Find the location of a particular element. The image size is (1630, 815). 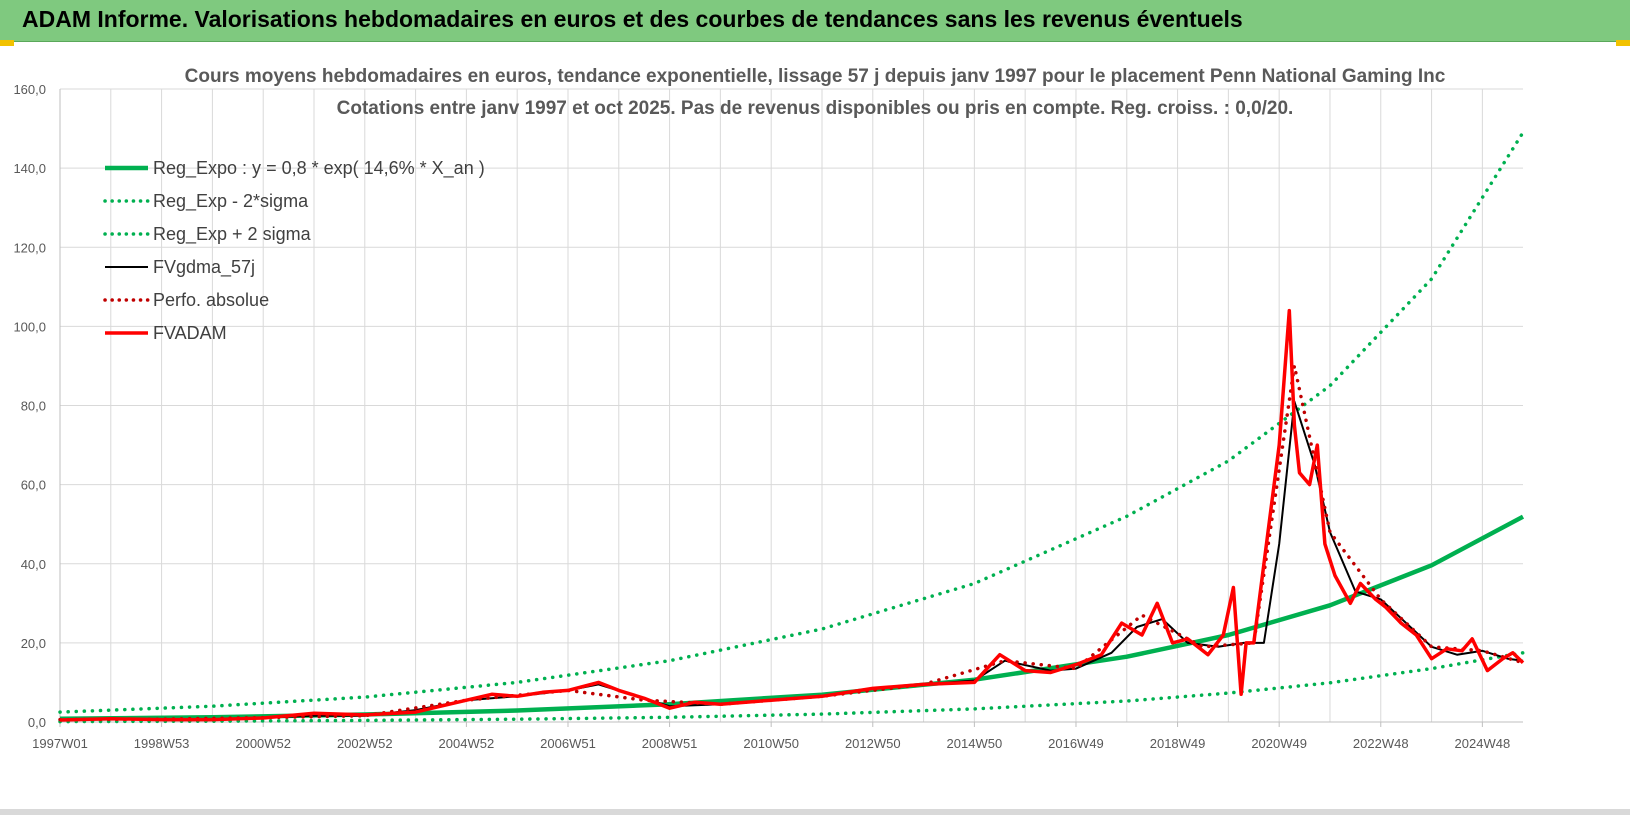

legend-label: Reg_Expo : y = 0,8 * exp( 14,6% * X_an ) is located at coordinates (319, 168).